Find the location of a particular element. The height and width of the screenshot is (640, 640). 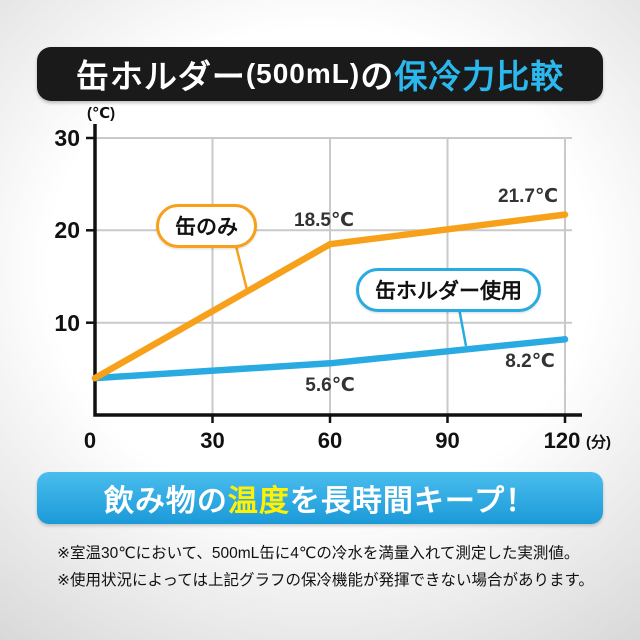

legend-bubble-can-only: 缶のみ is located at coordinates (206, 226).